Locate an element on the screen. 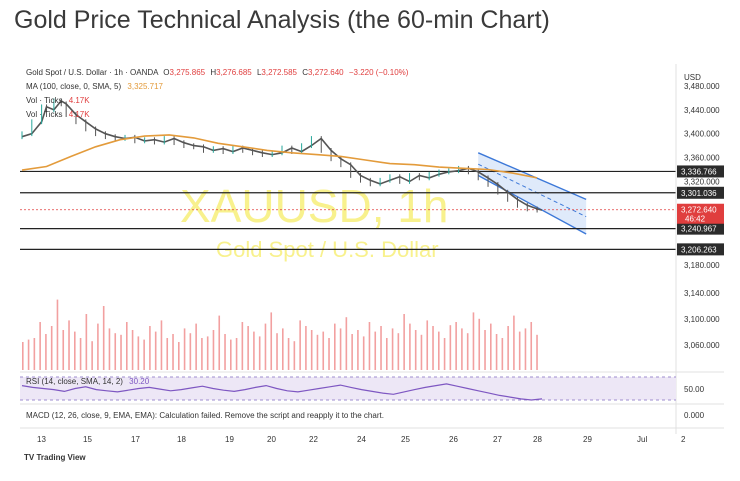 The height and width of the screenshot is (481, 740). rsi-tick: 50.00 is located at coordinates (694, 389).